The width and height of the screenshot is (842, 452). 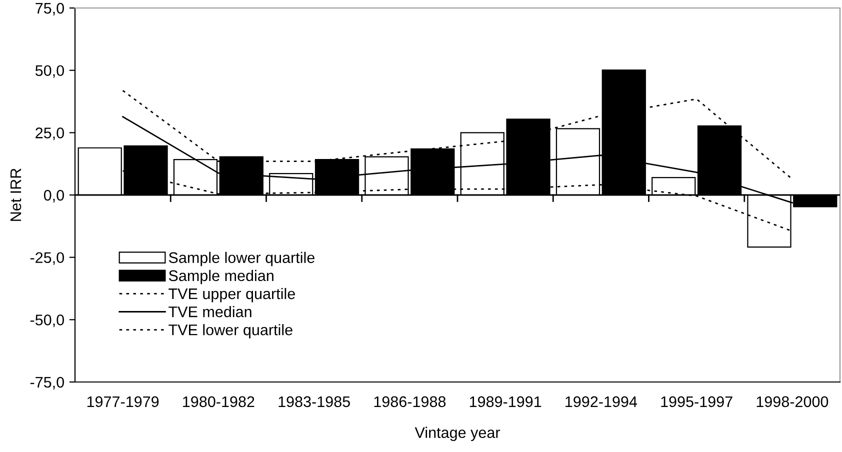 What do you see at coordinates (314, 402) in the screenshot?
I see `x-tick-label: 1983-1985` at bounding box center [314, 402].